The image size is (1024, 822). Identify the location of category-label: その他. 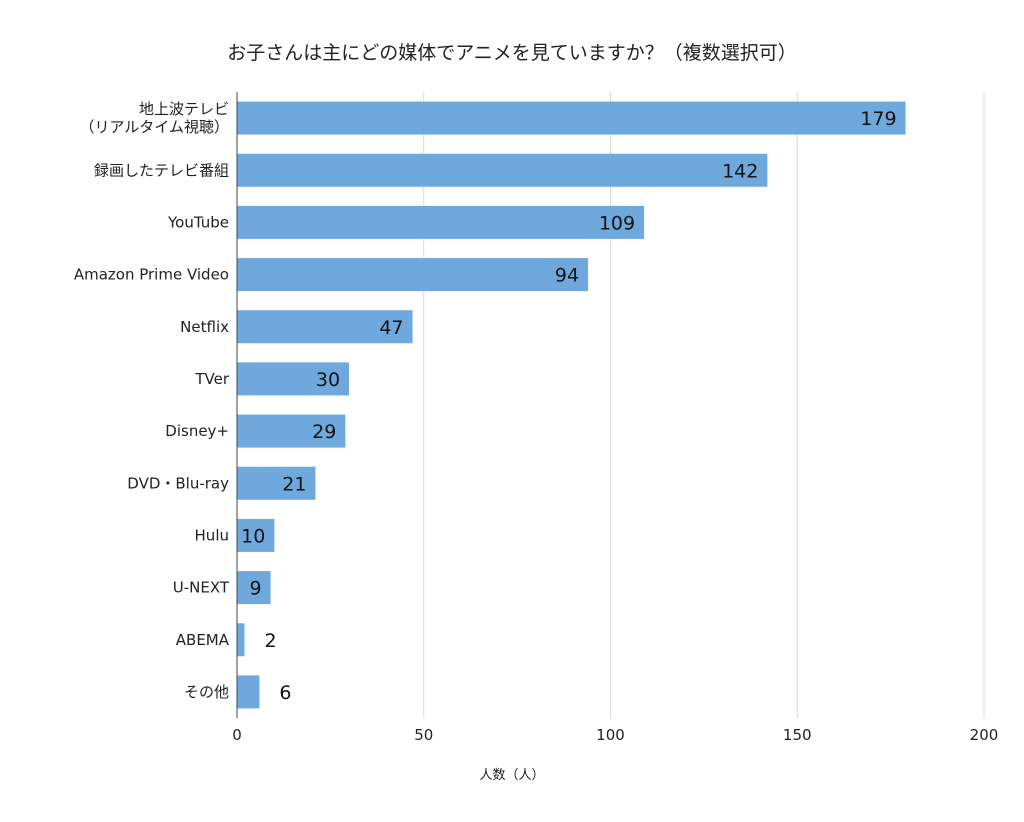
(206, 692).